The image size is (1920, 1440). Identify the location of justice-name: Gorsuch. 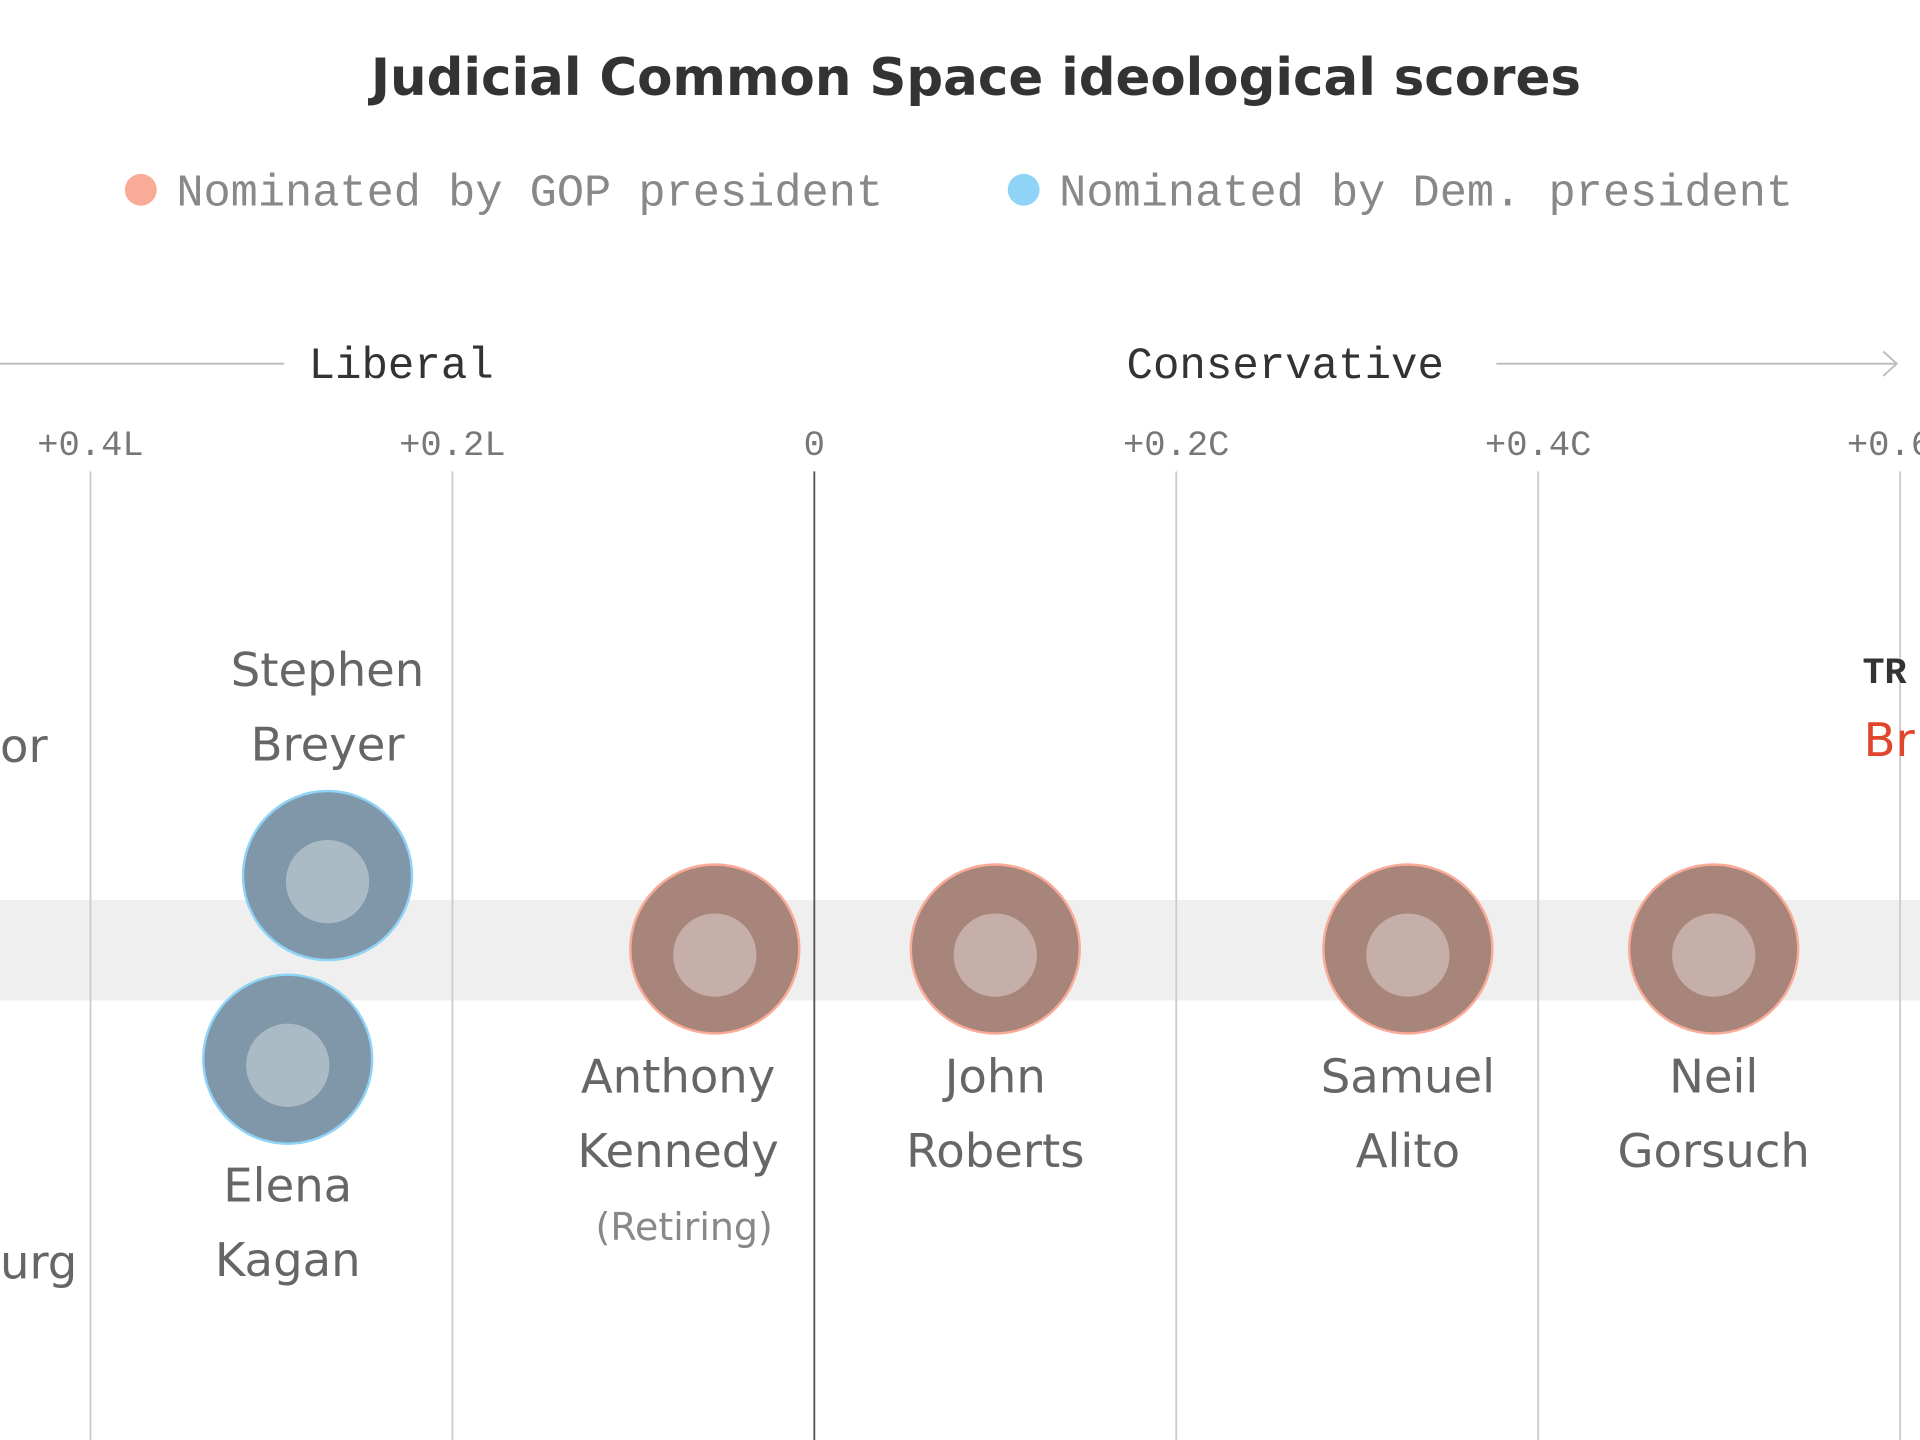
(1714, 1151).